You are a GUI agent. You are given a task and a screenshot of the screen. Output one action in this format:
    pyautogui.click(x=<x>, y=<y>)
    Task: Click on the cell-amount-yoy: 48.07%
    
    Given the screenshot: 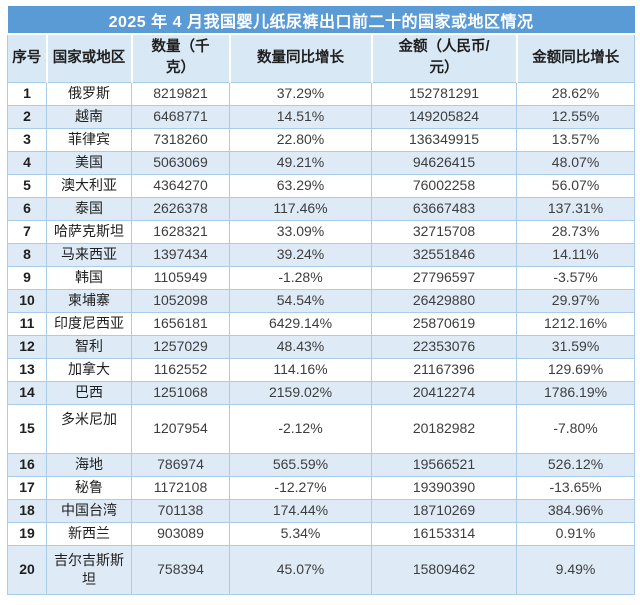 What is the action you would take?
    pyautogui.click(x=575, y=162)
    